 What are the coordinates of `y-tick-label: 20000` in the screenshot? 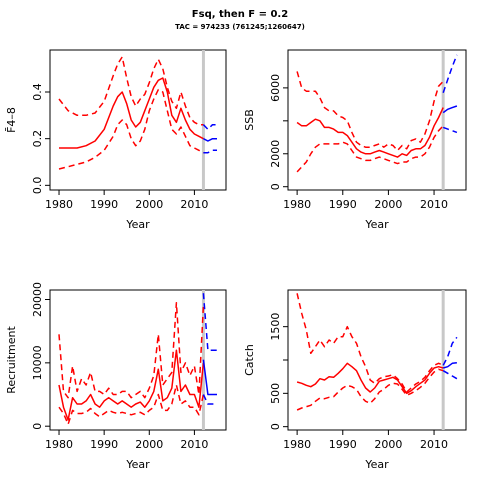 It's located at (37, 299).